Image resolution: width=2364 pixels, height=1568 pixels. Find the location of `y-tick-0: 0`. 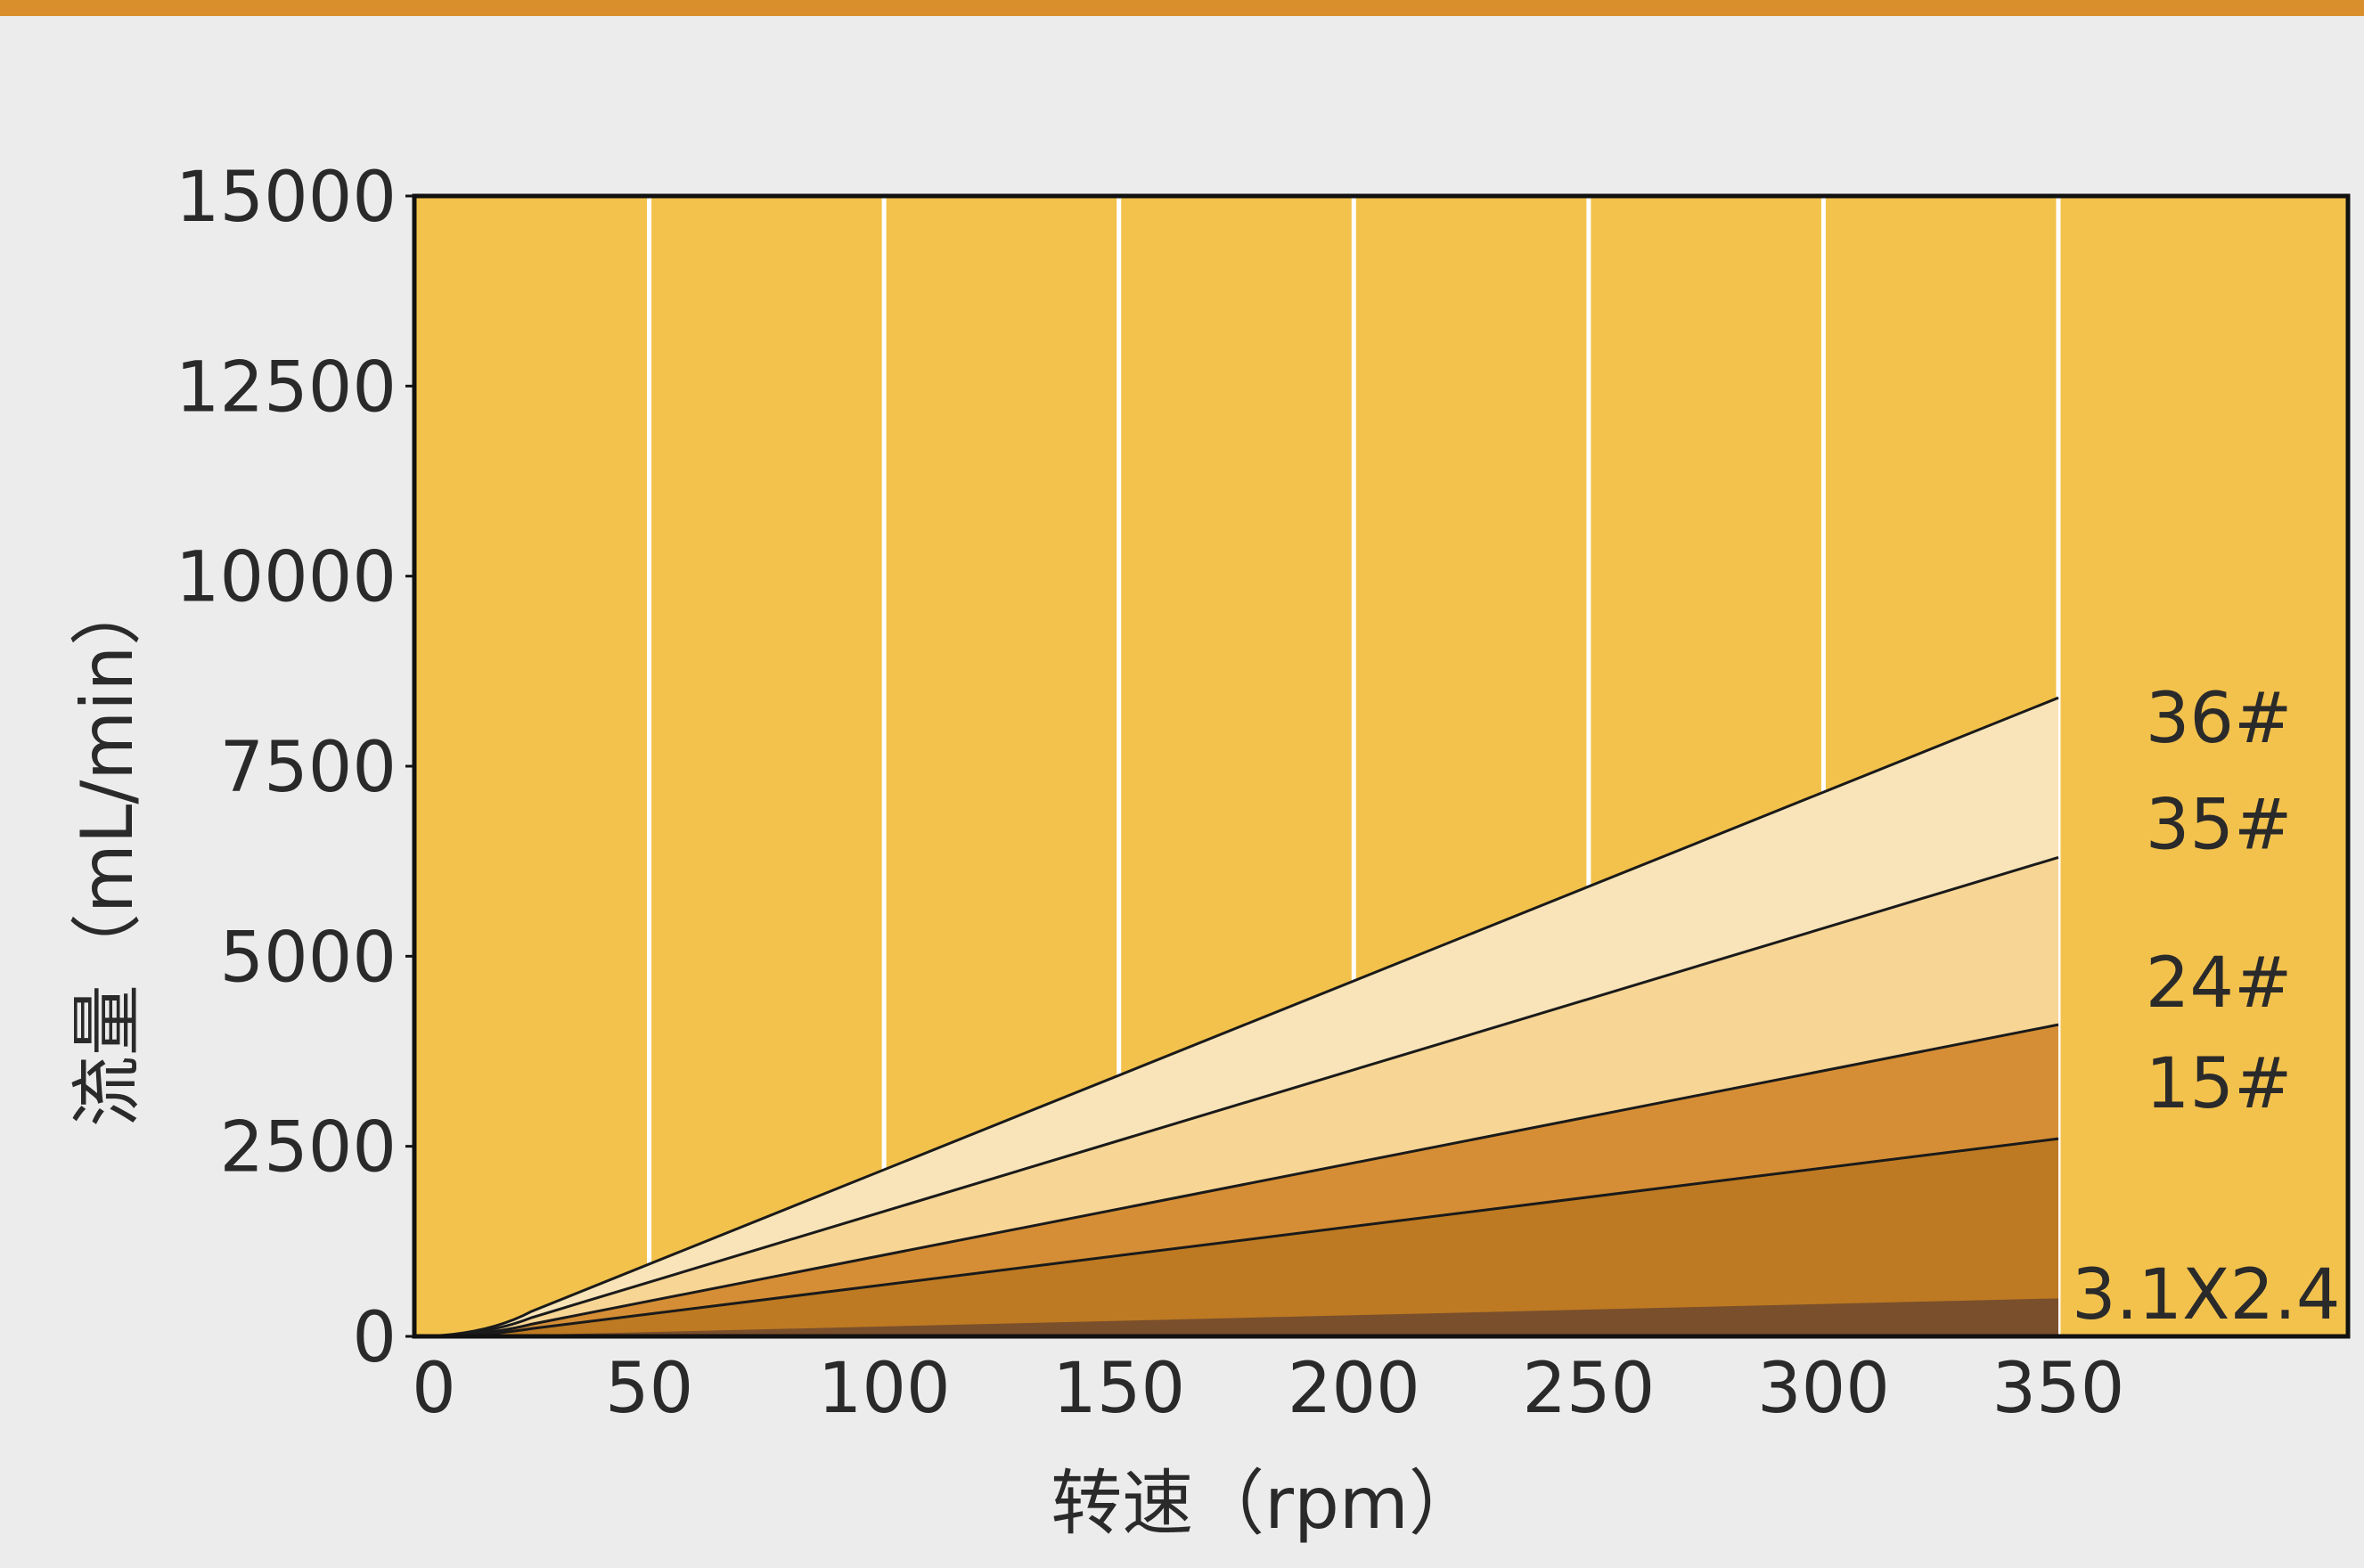

y-tick-0: 0 is located at coordinates (374, 1338).